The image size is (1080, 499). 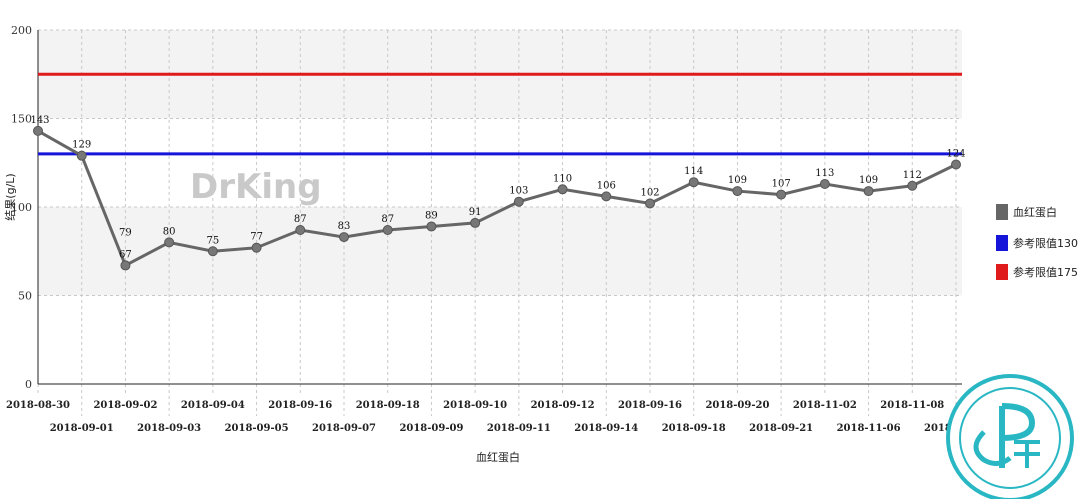 I want to click on data-label: 143, so click(x=39, y=120).